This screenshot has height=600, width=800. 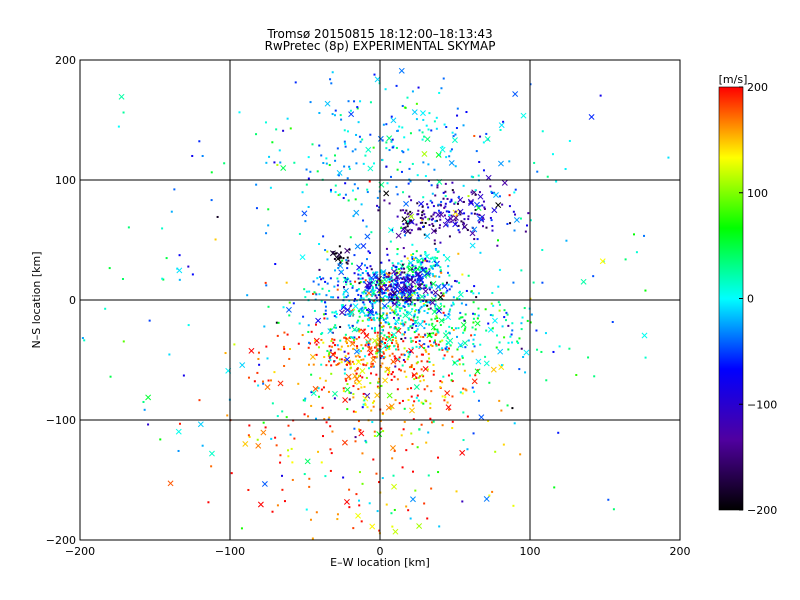 I want to click on data-point-2019, so click(x=360, y=101).